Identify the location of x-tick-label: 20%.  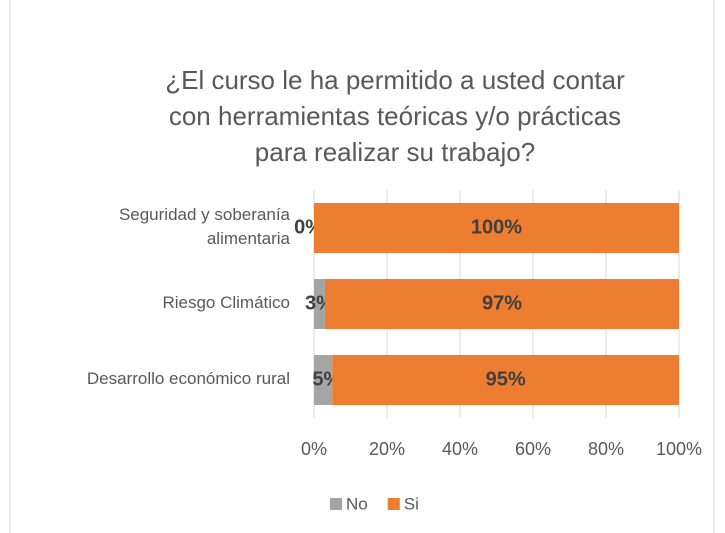
(387, 449).